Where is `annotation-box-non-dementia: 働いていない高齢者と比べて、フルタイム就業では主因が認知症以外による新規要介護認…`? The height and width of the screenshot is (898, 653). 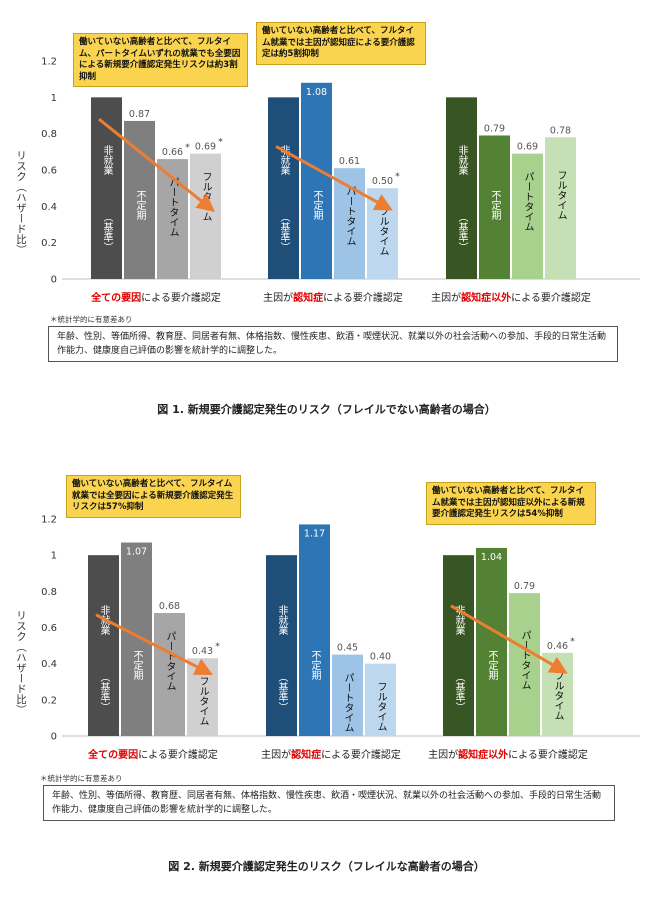
annotation-box-non-dementia: 働いていない高齢者と比べて、フルタイム就業では主因が認知症以外による新規要介護認… is located at coordinates (511, 503).